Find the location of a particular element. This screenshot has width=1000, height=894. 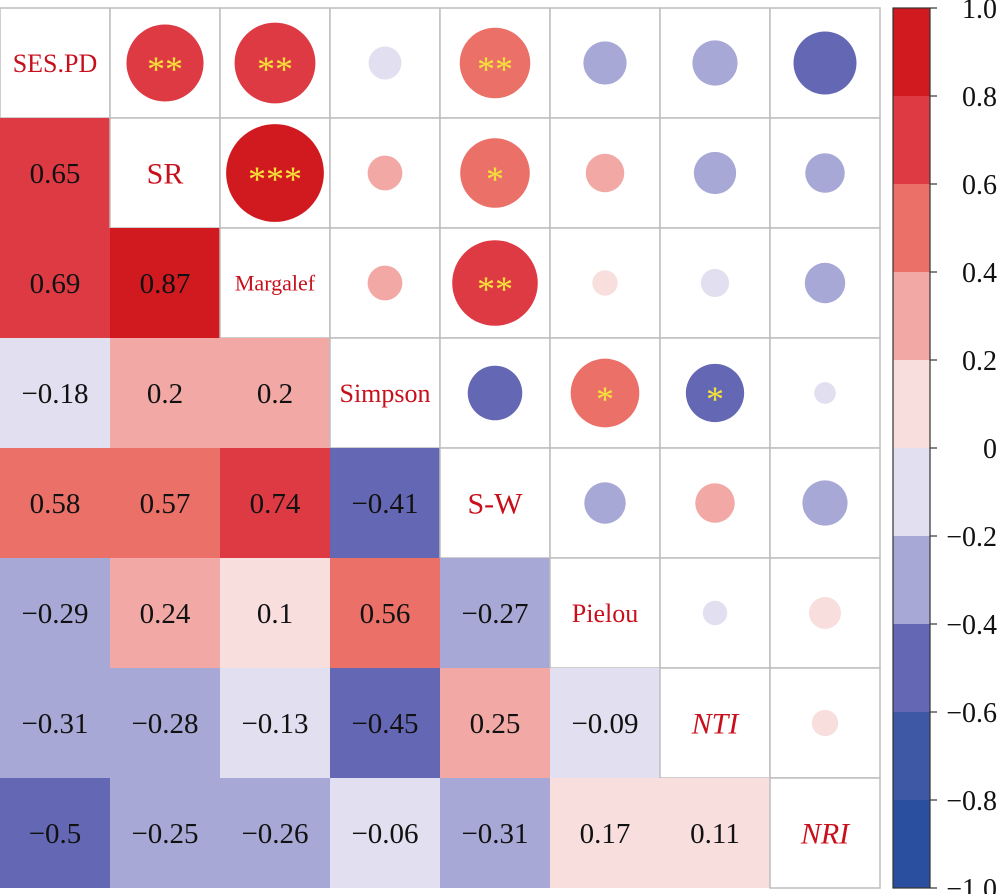

value-label: 0.65 is located at coordinates (55, 174).